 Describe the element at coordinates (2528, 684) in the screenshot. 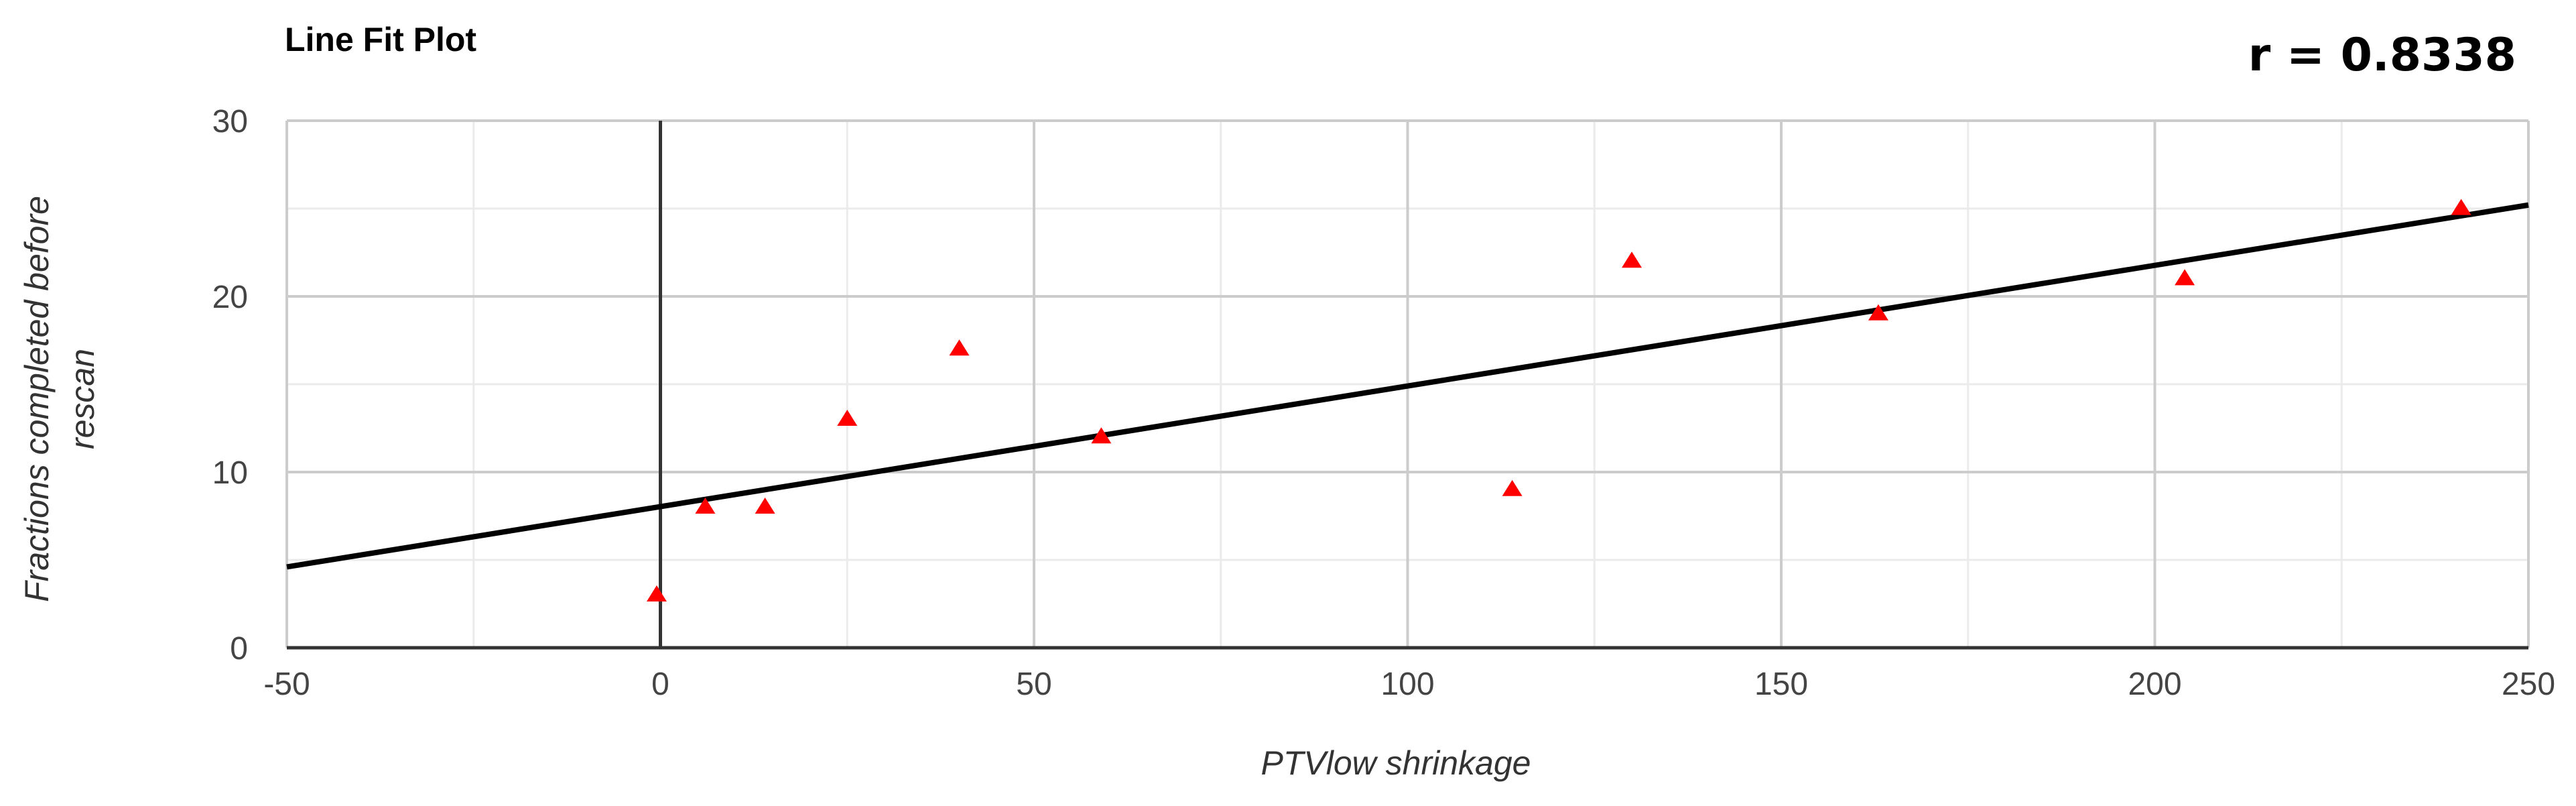

I see `x-tick-label: 250` at that location.